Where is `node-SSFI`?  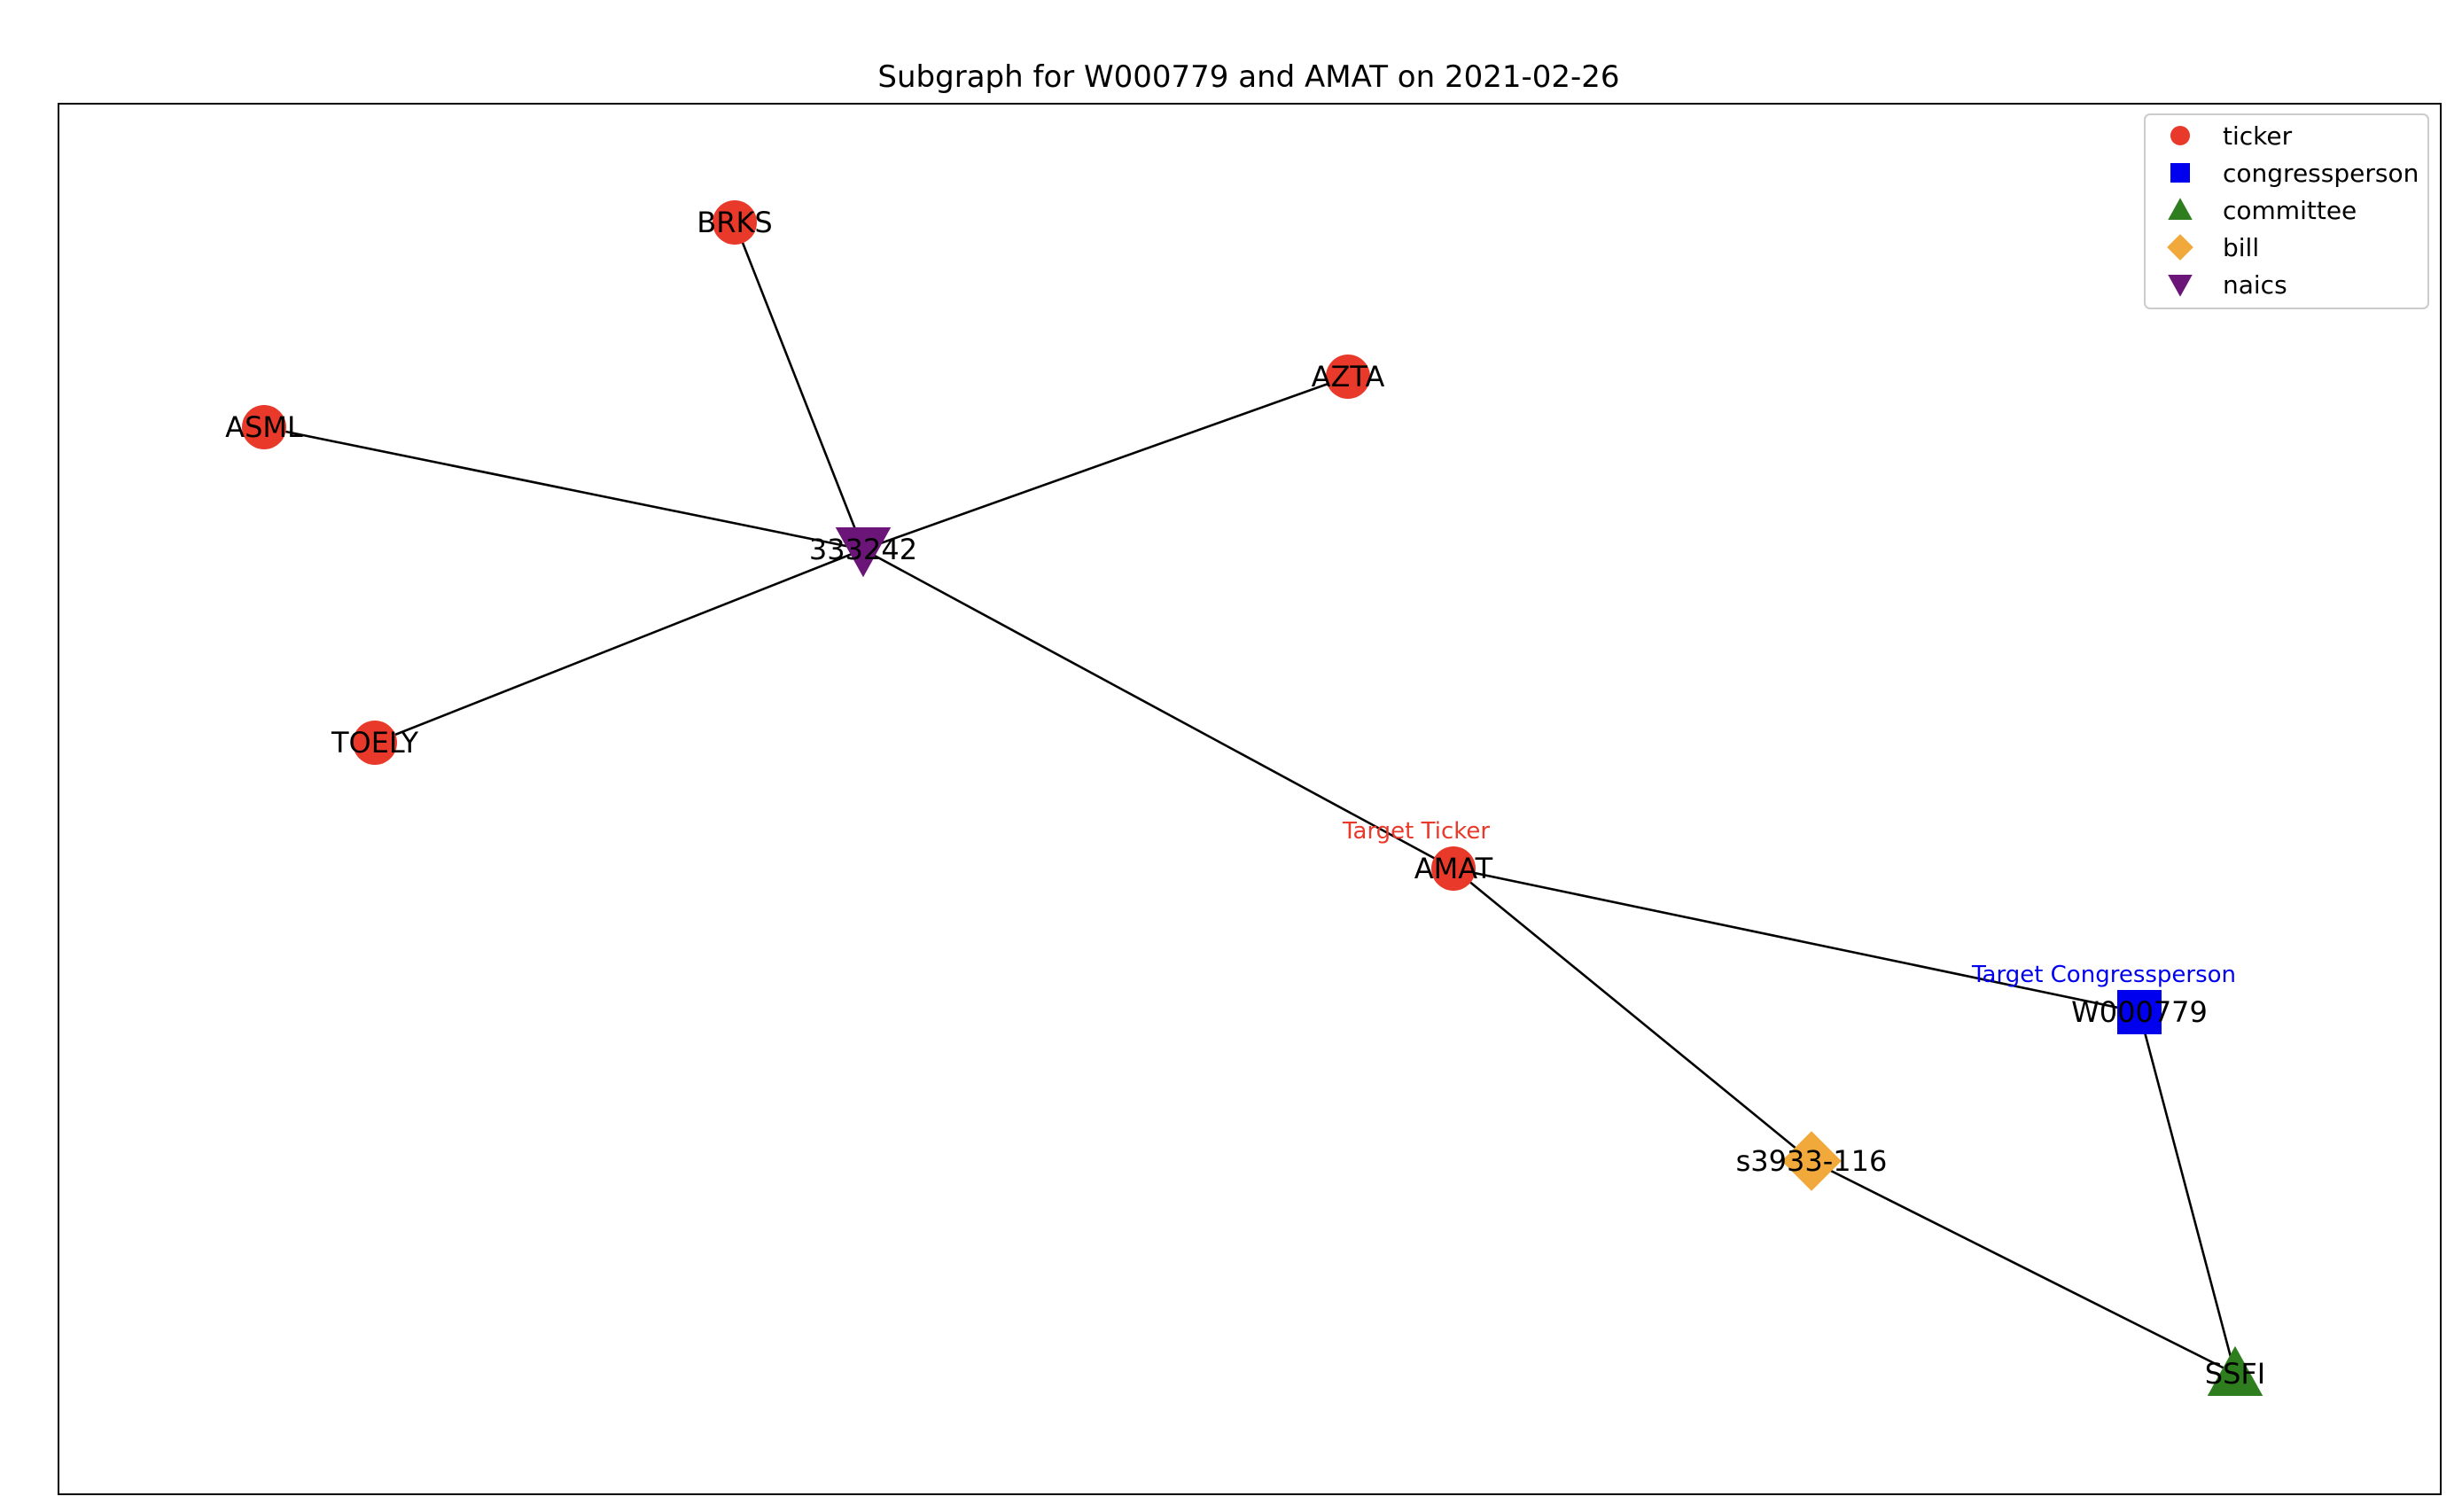
node-SSFI is located at coordinates (2235, 1370).